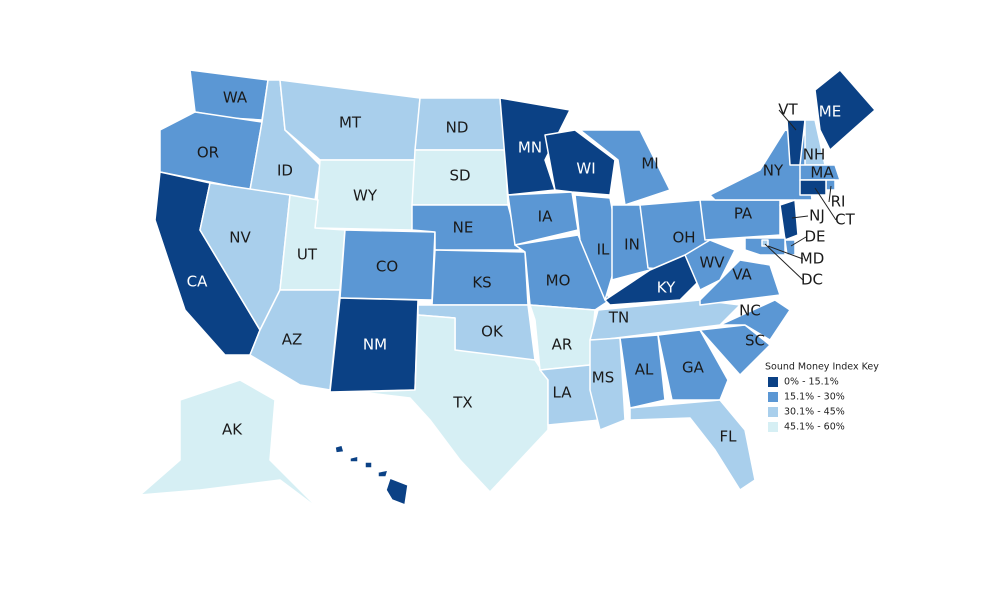 Image resolution: width=1000 pixels, height=600 pixels. Describe the element at coordinates (812, 259) in the screenshot. I see `state-label: MD` at that location.